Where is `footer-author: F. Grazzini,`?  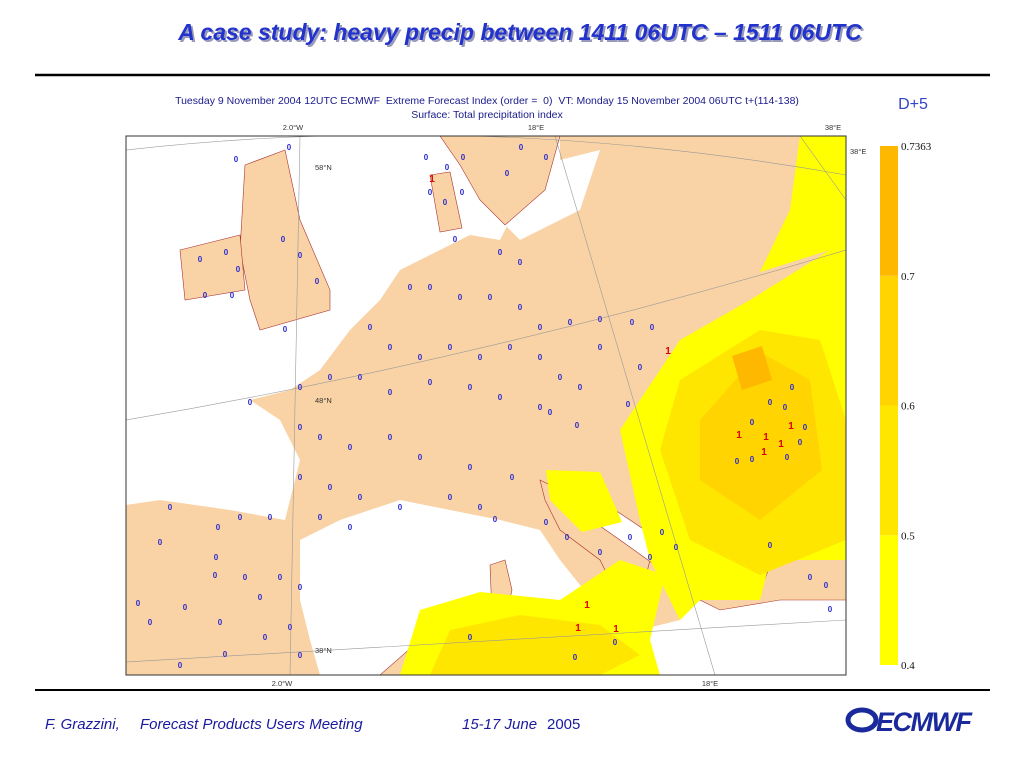 footer-author: F. Grazzini, is located at coordinates (82, 724).